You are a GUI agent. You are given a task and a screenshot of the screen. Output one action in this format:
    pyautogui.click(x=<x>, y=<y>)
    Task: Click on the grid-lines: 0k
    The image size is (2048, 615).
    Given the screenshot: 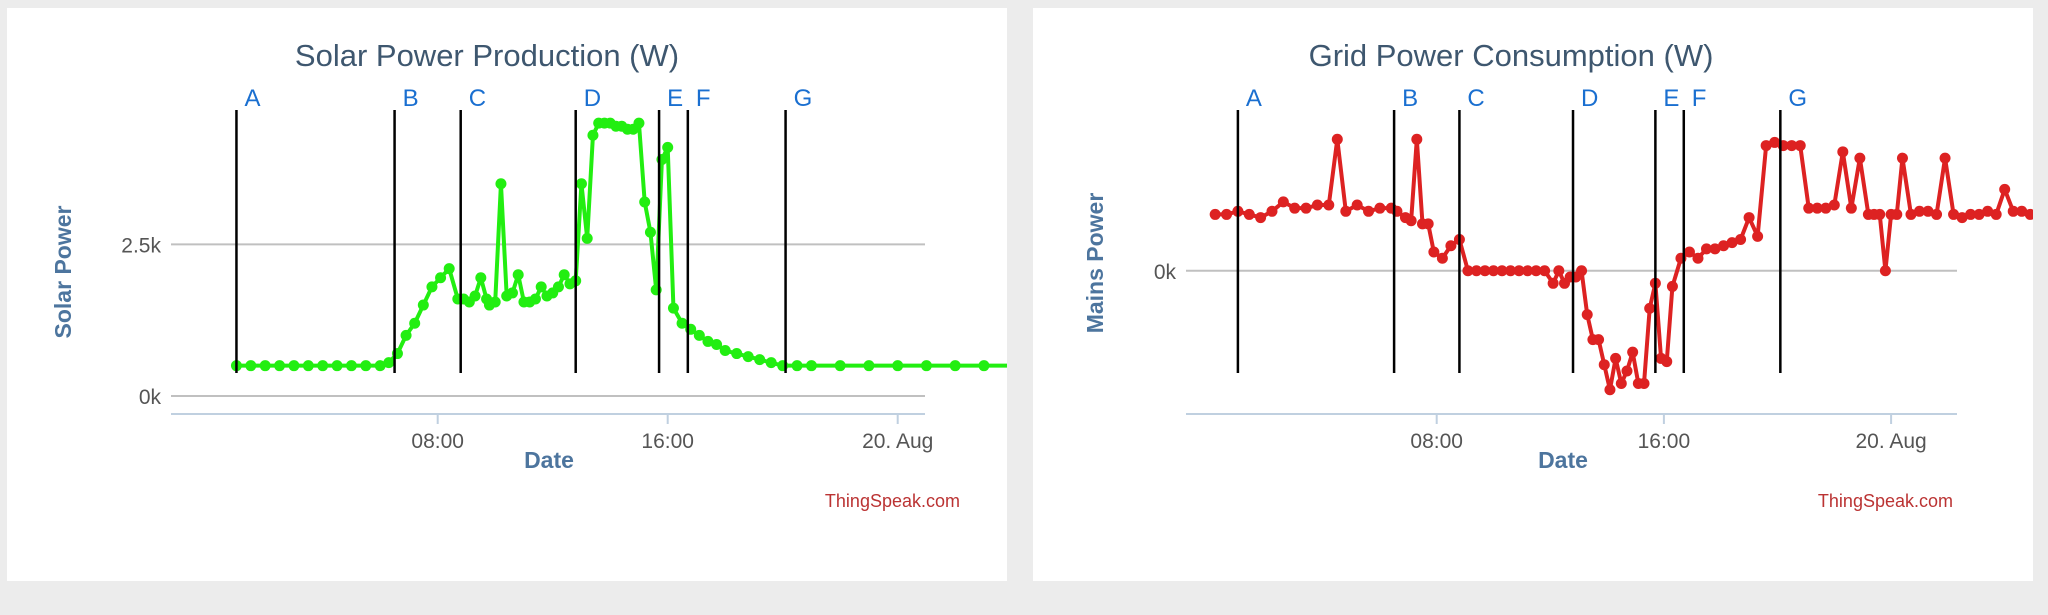 What is the action you would take?
    pyautogui.click(x=1555, y=272)
    